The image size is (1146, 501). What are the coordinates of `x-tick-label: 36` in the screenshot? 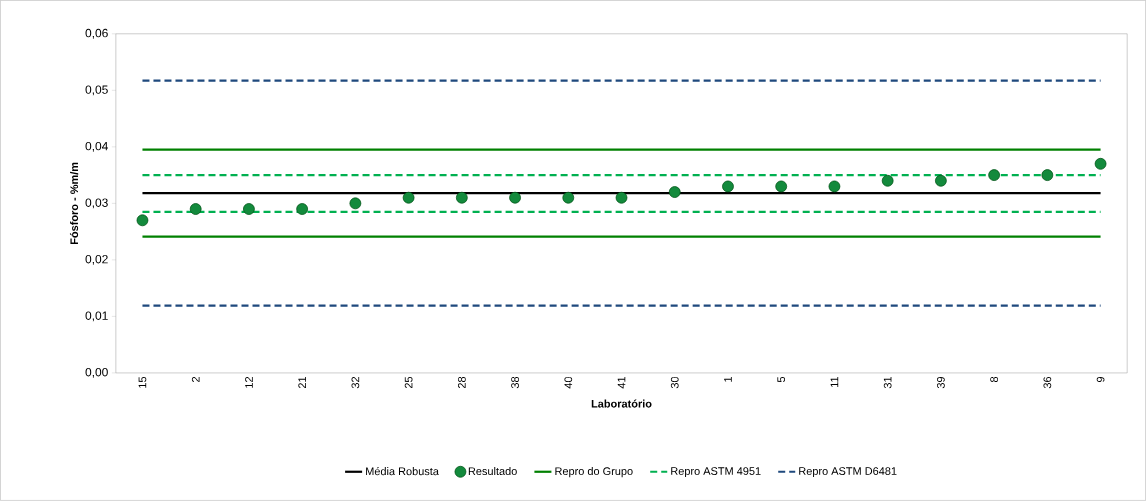 It's located at (1047, 383).